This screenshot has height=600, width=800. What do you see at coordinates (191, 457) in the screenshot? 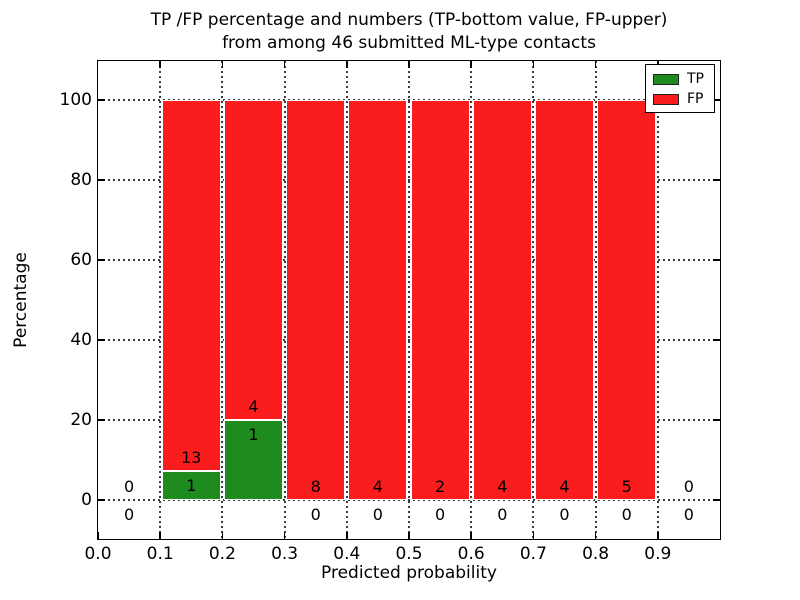
I see `fp-count-label: 13` at bounding box center [191, 457].